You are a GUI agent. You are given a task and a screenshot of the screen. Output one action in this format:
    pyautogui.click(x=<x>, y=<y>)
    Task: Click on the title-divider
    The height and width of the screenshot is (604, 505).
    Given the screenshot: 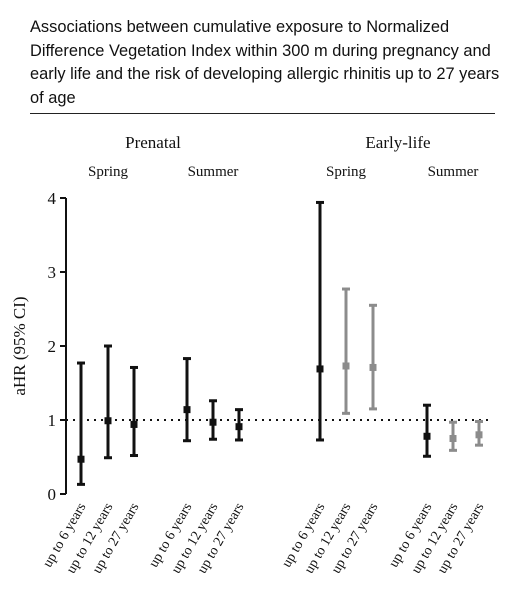 What is the action you would take?
    pyautogui.click(x=262, y=113)
    